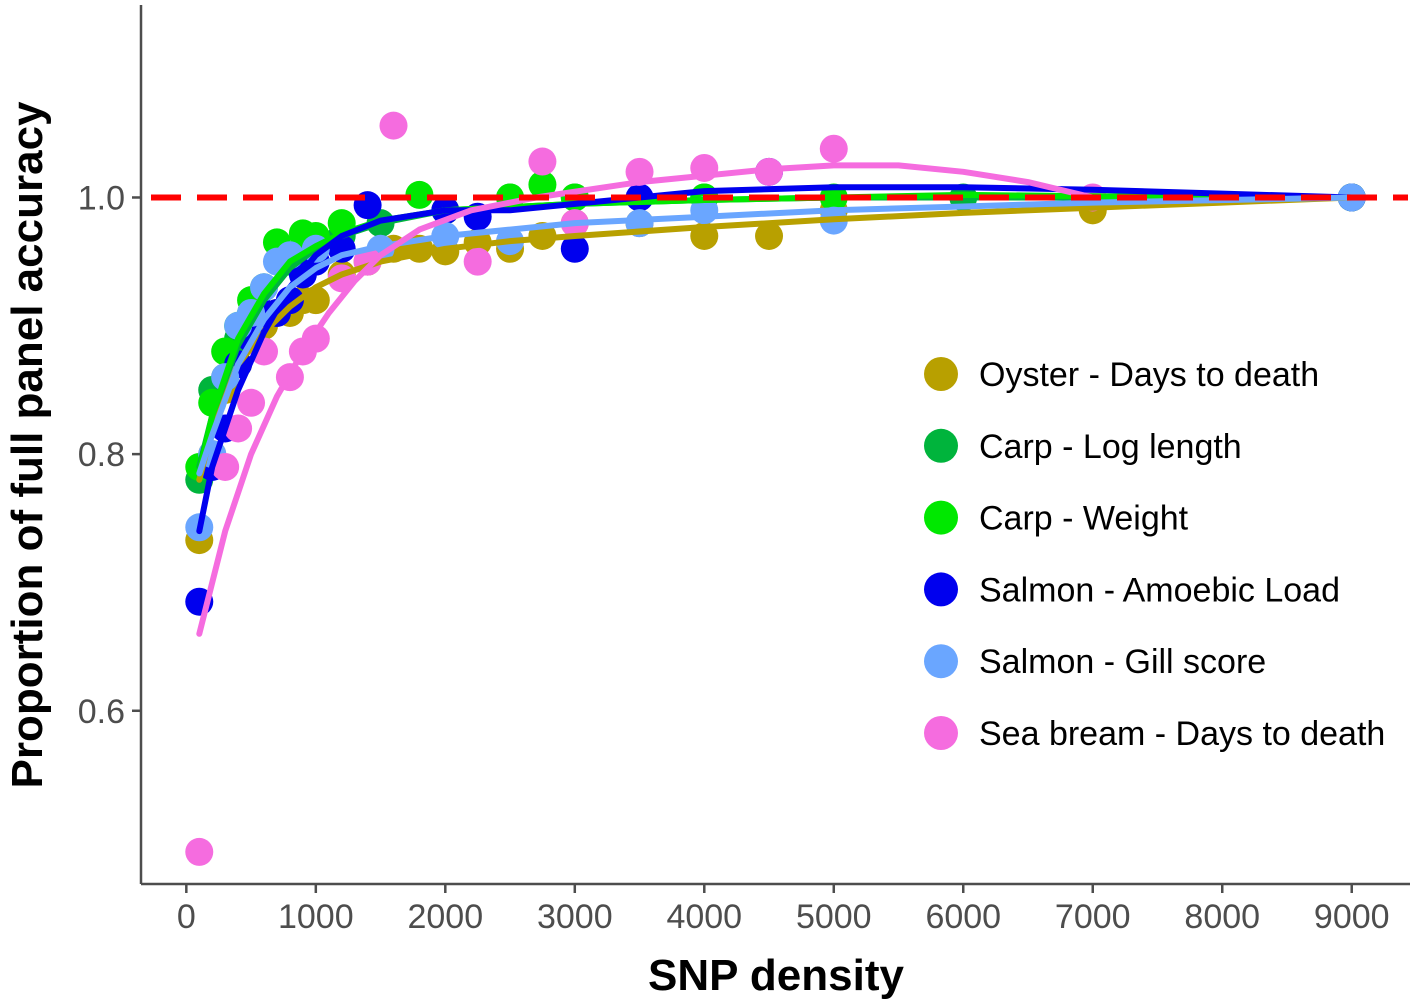 Image resolution: width=1417 pixels, height=1008 pixels. Describe the element at coordinates (963, 917) in the screenshot. I see `x-tick-label: 6000` at that location.